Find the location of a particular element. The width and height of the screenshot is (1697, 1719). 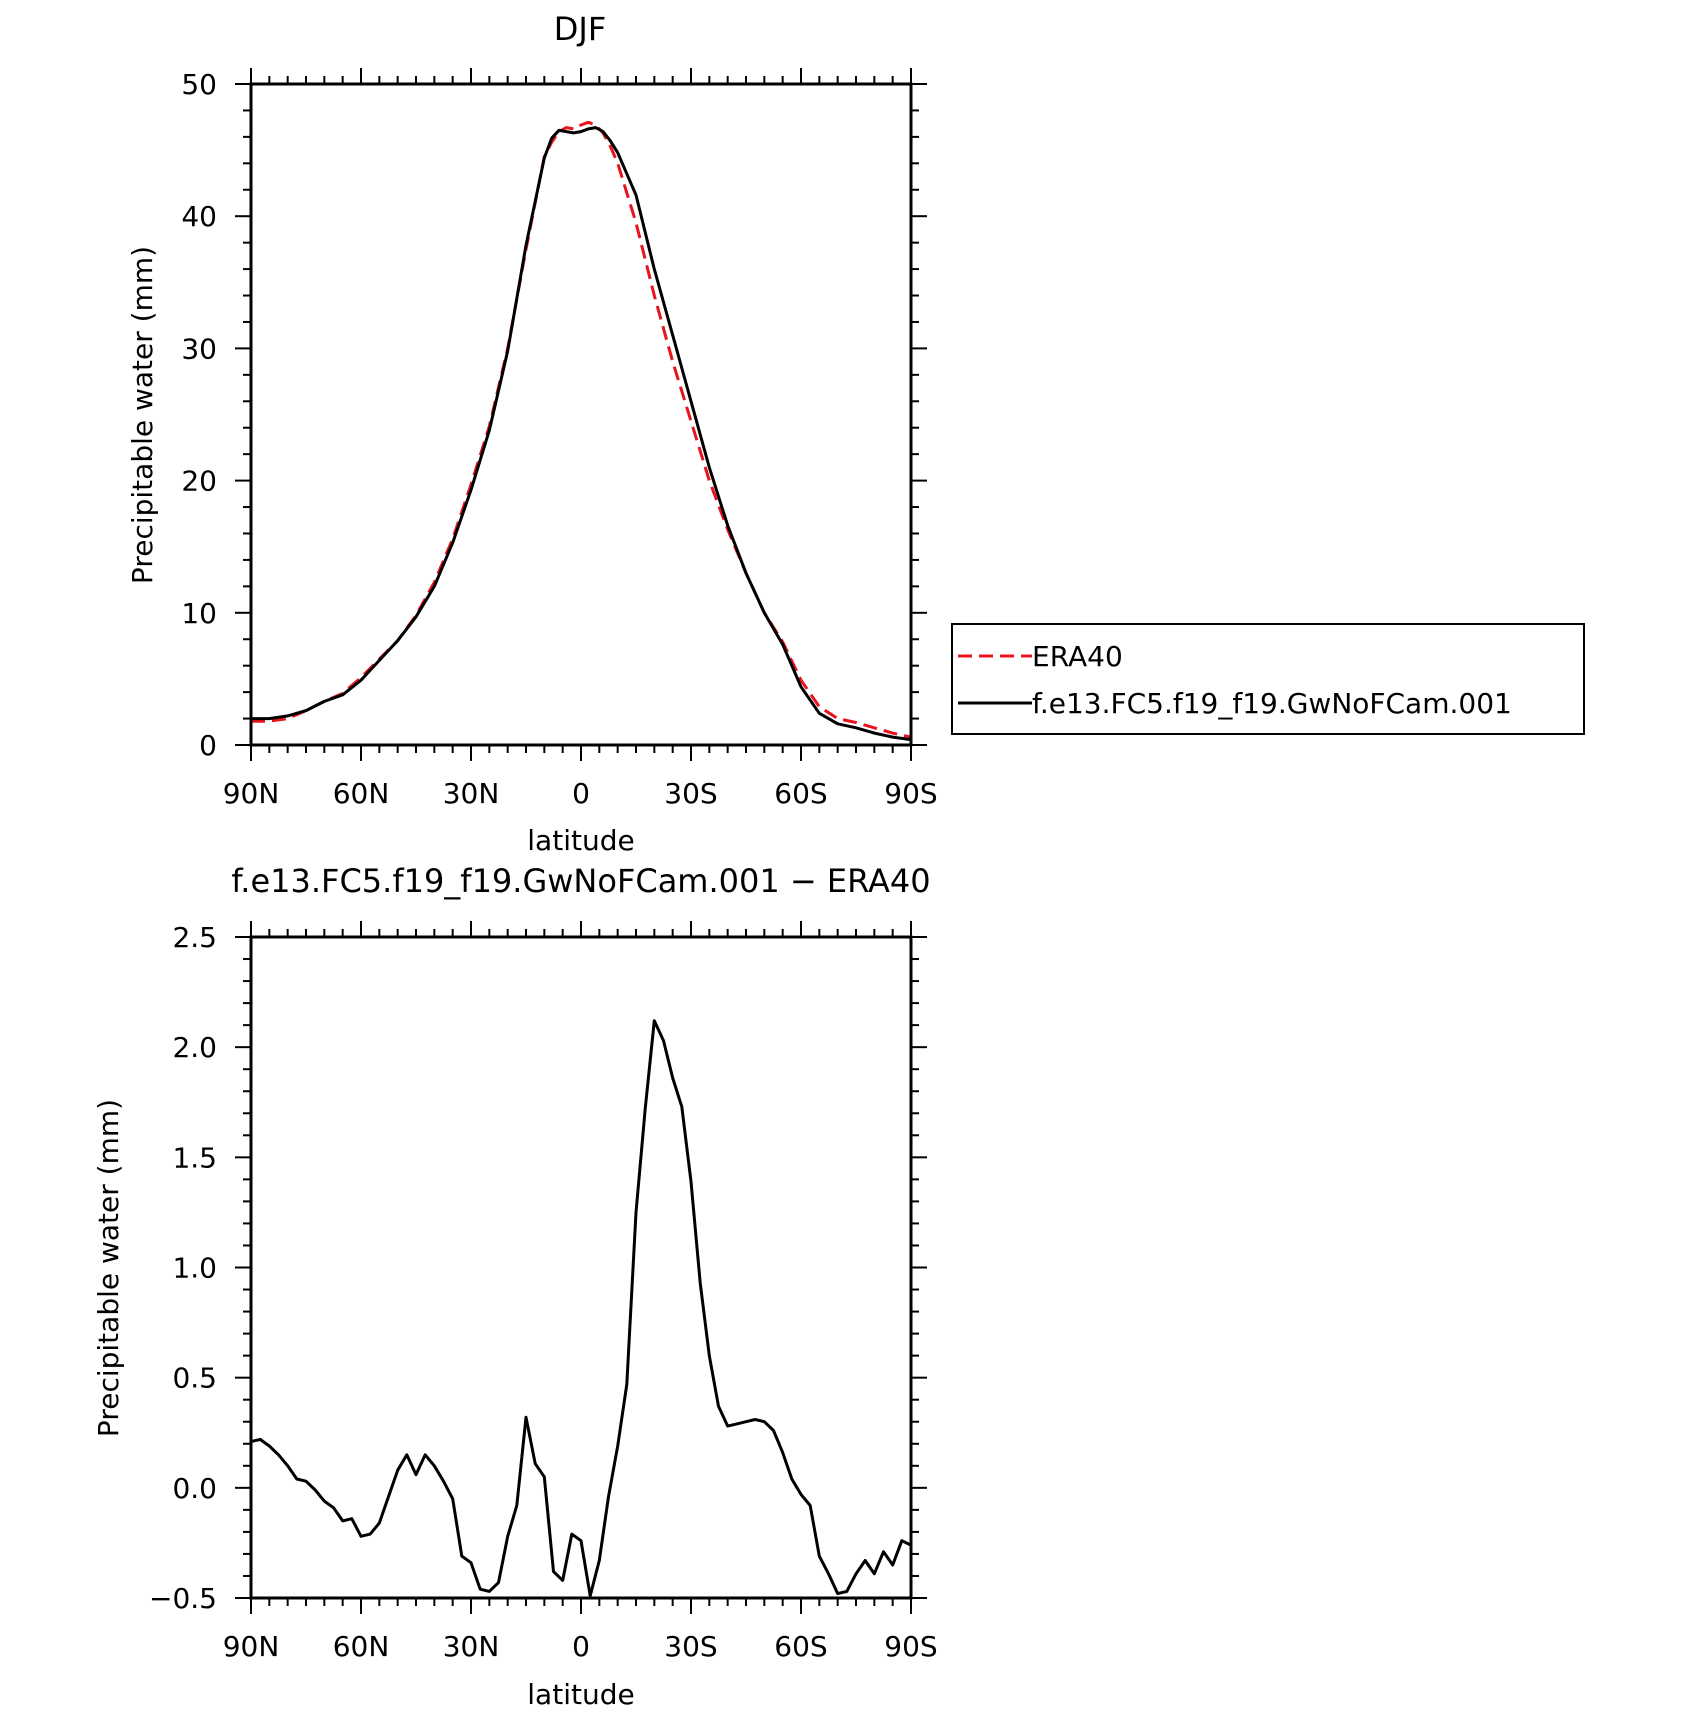

bottom-panel-series is located at coordinates (581, 1308).